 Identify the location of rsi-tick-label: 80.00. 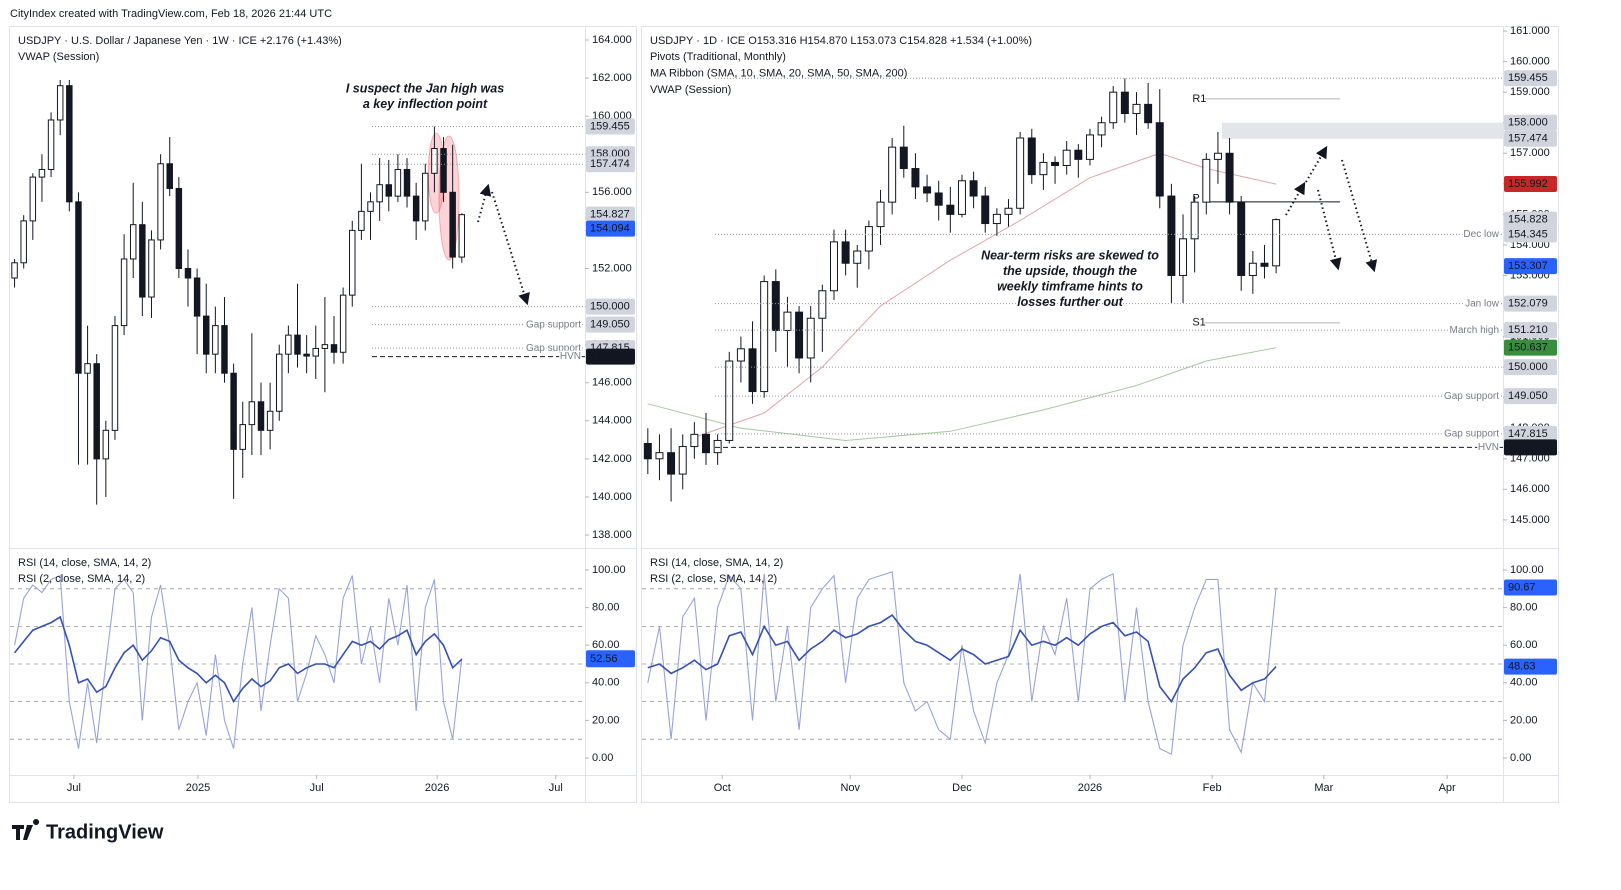
(606, 608).